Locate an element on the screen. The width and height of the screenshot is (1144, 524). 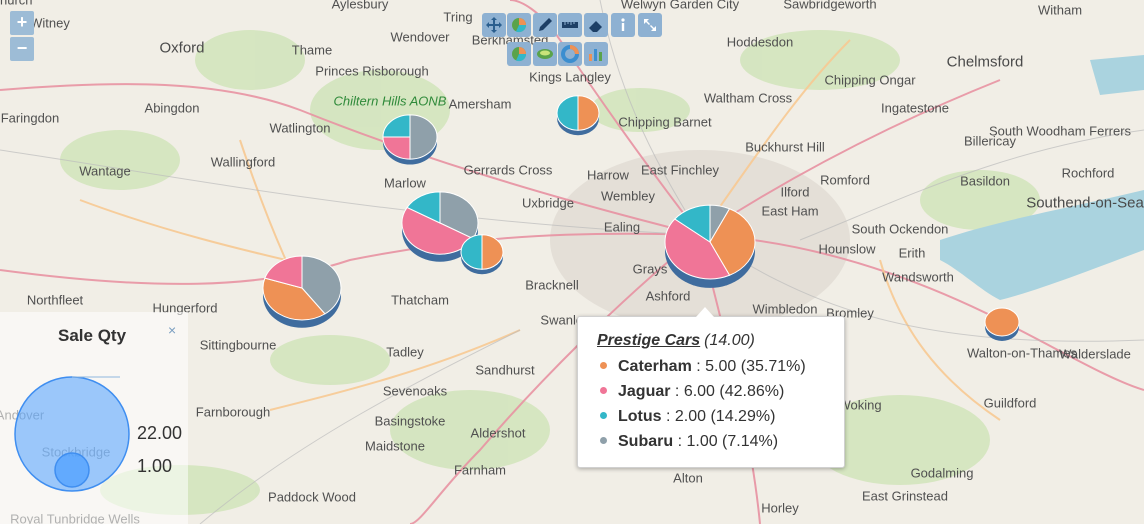
place-label: Farnham is located at coordinates (480, 470).